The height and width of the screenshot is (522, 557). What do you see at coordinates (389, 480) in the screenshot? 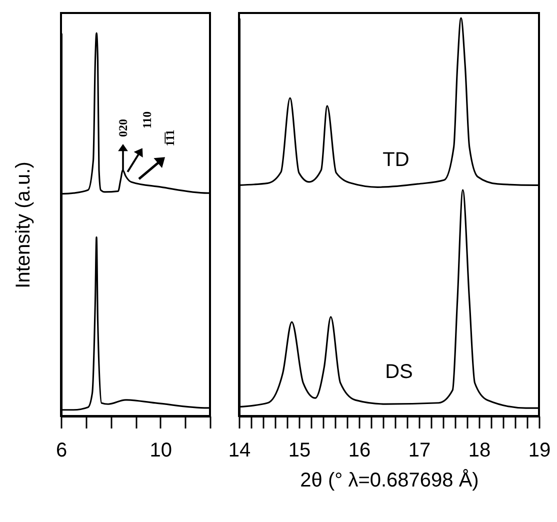
I see `x-axis-title: 2θ (° λ=0.687698 Å)` at bounding box center [389, 480].